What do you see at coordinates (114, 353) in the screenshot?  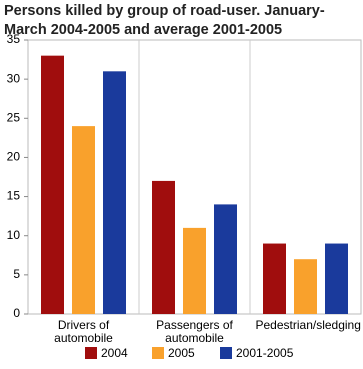 I see `legend-label: 2004` at bounding box center [114, 353].